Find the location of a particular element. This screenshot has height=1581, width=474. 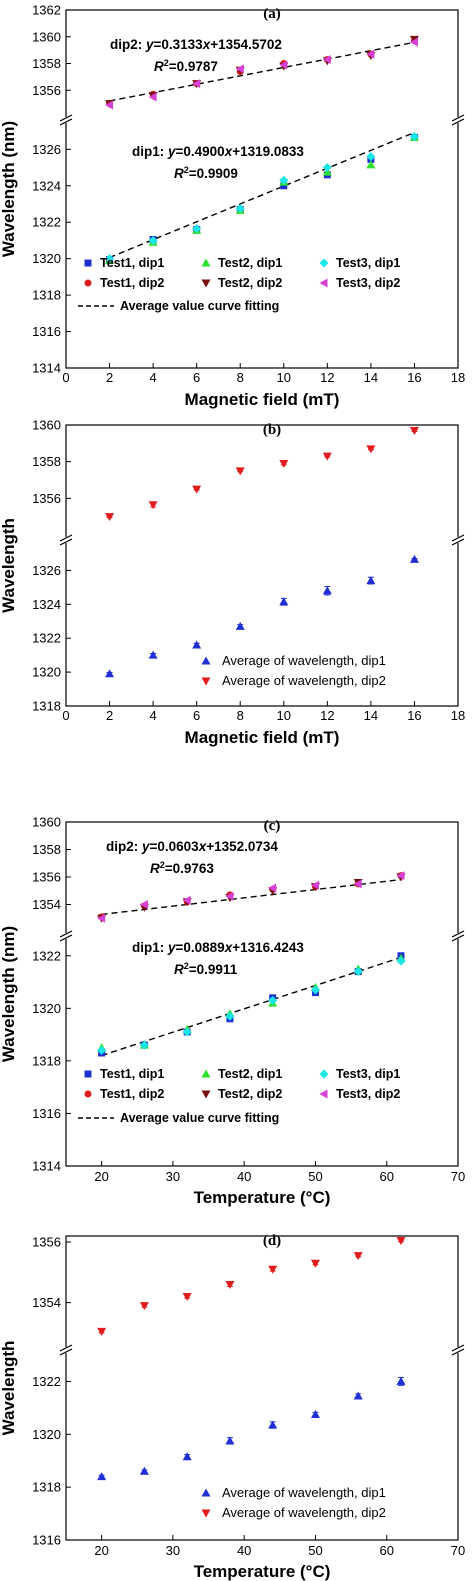

series-average-of-wavelength-dip2 is located at coordinates (262, 474).